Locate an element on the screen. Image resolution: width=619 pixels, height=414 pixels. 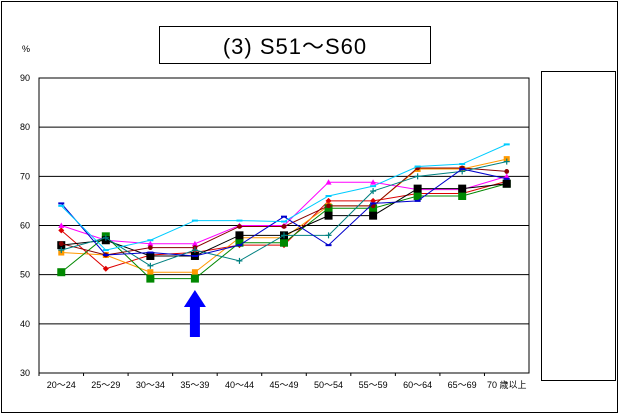
x-tick-label: 70 歳以上 is located at coordinates (507, 384).